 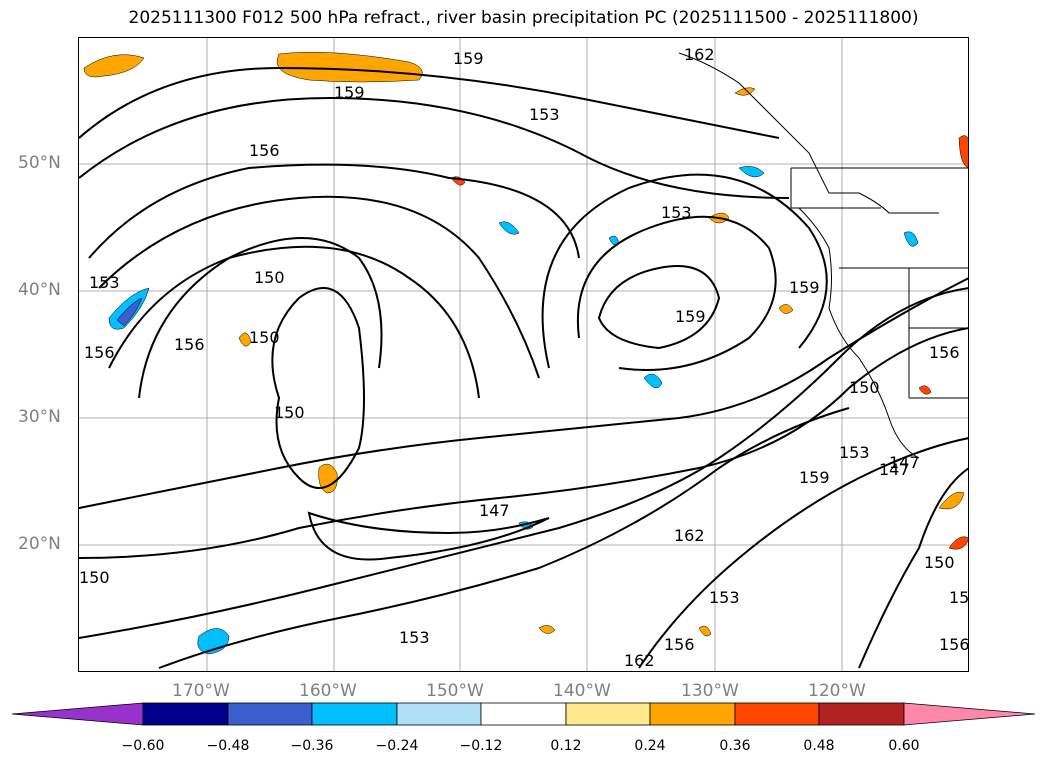 I want to click on colorbar-tick: 0.48, so click(x=819, y=746).